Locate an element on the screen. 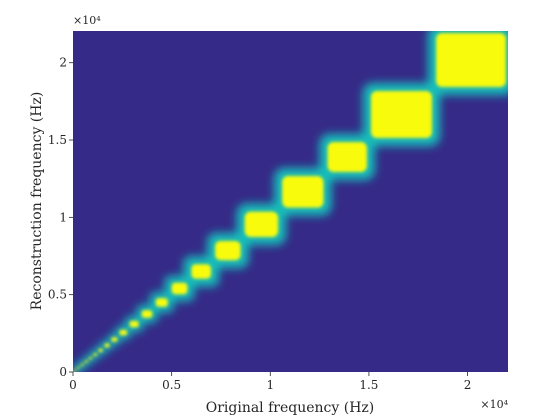 This screenshot has width=560, height=420. y-axis-label: Reconstruction frequency (Hz) is located at coordinates (37, 201).